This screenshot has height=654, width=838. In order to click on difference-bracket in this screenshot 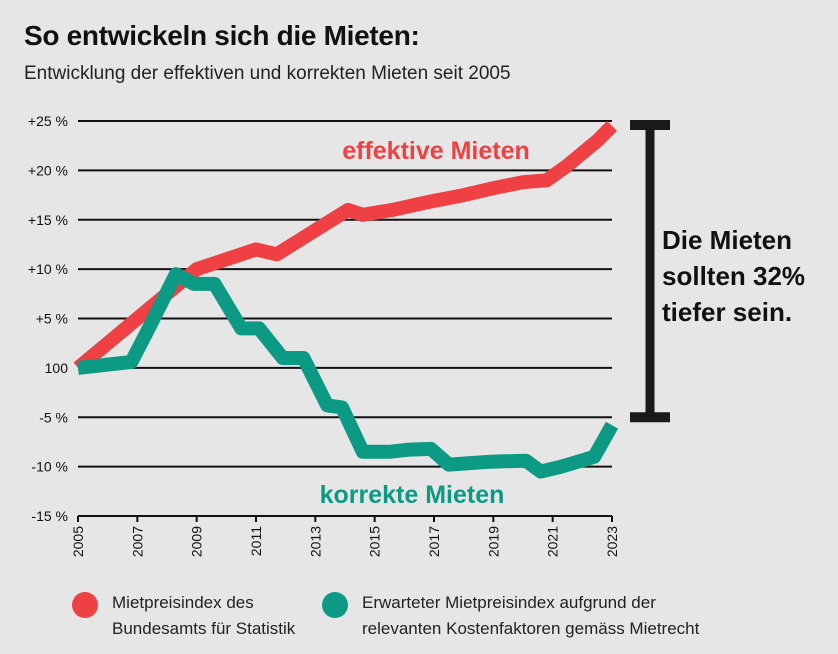, I will do `click(650, 271)`.